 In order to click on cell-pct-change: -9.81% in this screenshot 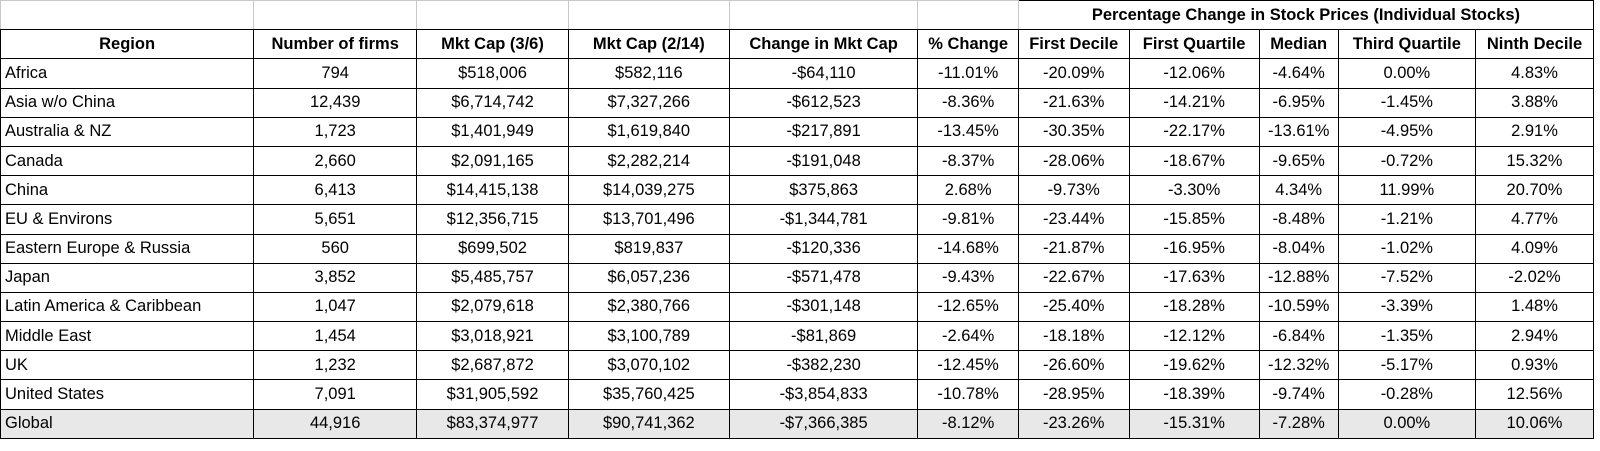, I will do `click(968, 219)`.